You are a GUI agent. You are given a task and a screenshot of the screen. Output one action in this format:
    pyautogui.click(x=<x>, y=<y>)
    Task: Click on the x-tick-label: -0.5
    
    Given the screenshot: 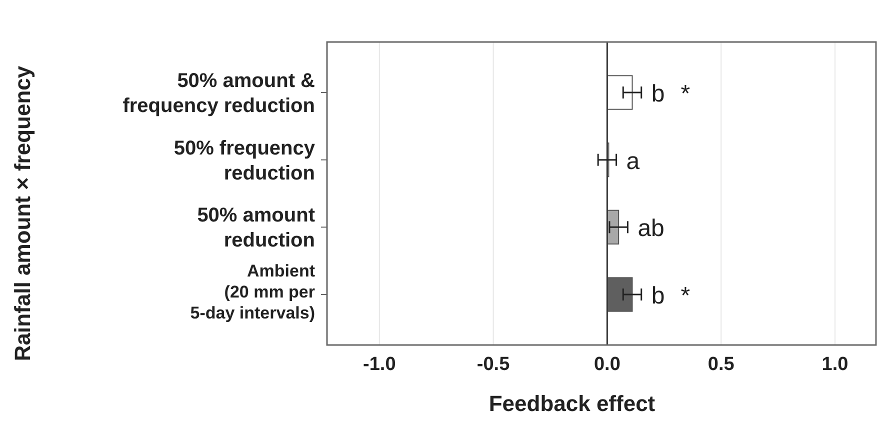 What is the action you would take?
    pyautogui.click(x=493, y=364)
    